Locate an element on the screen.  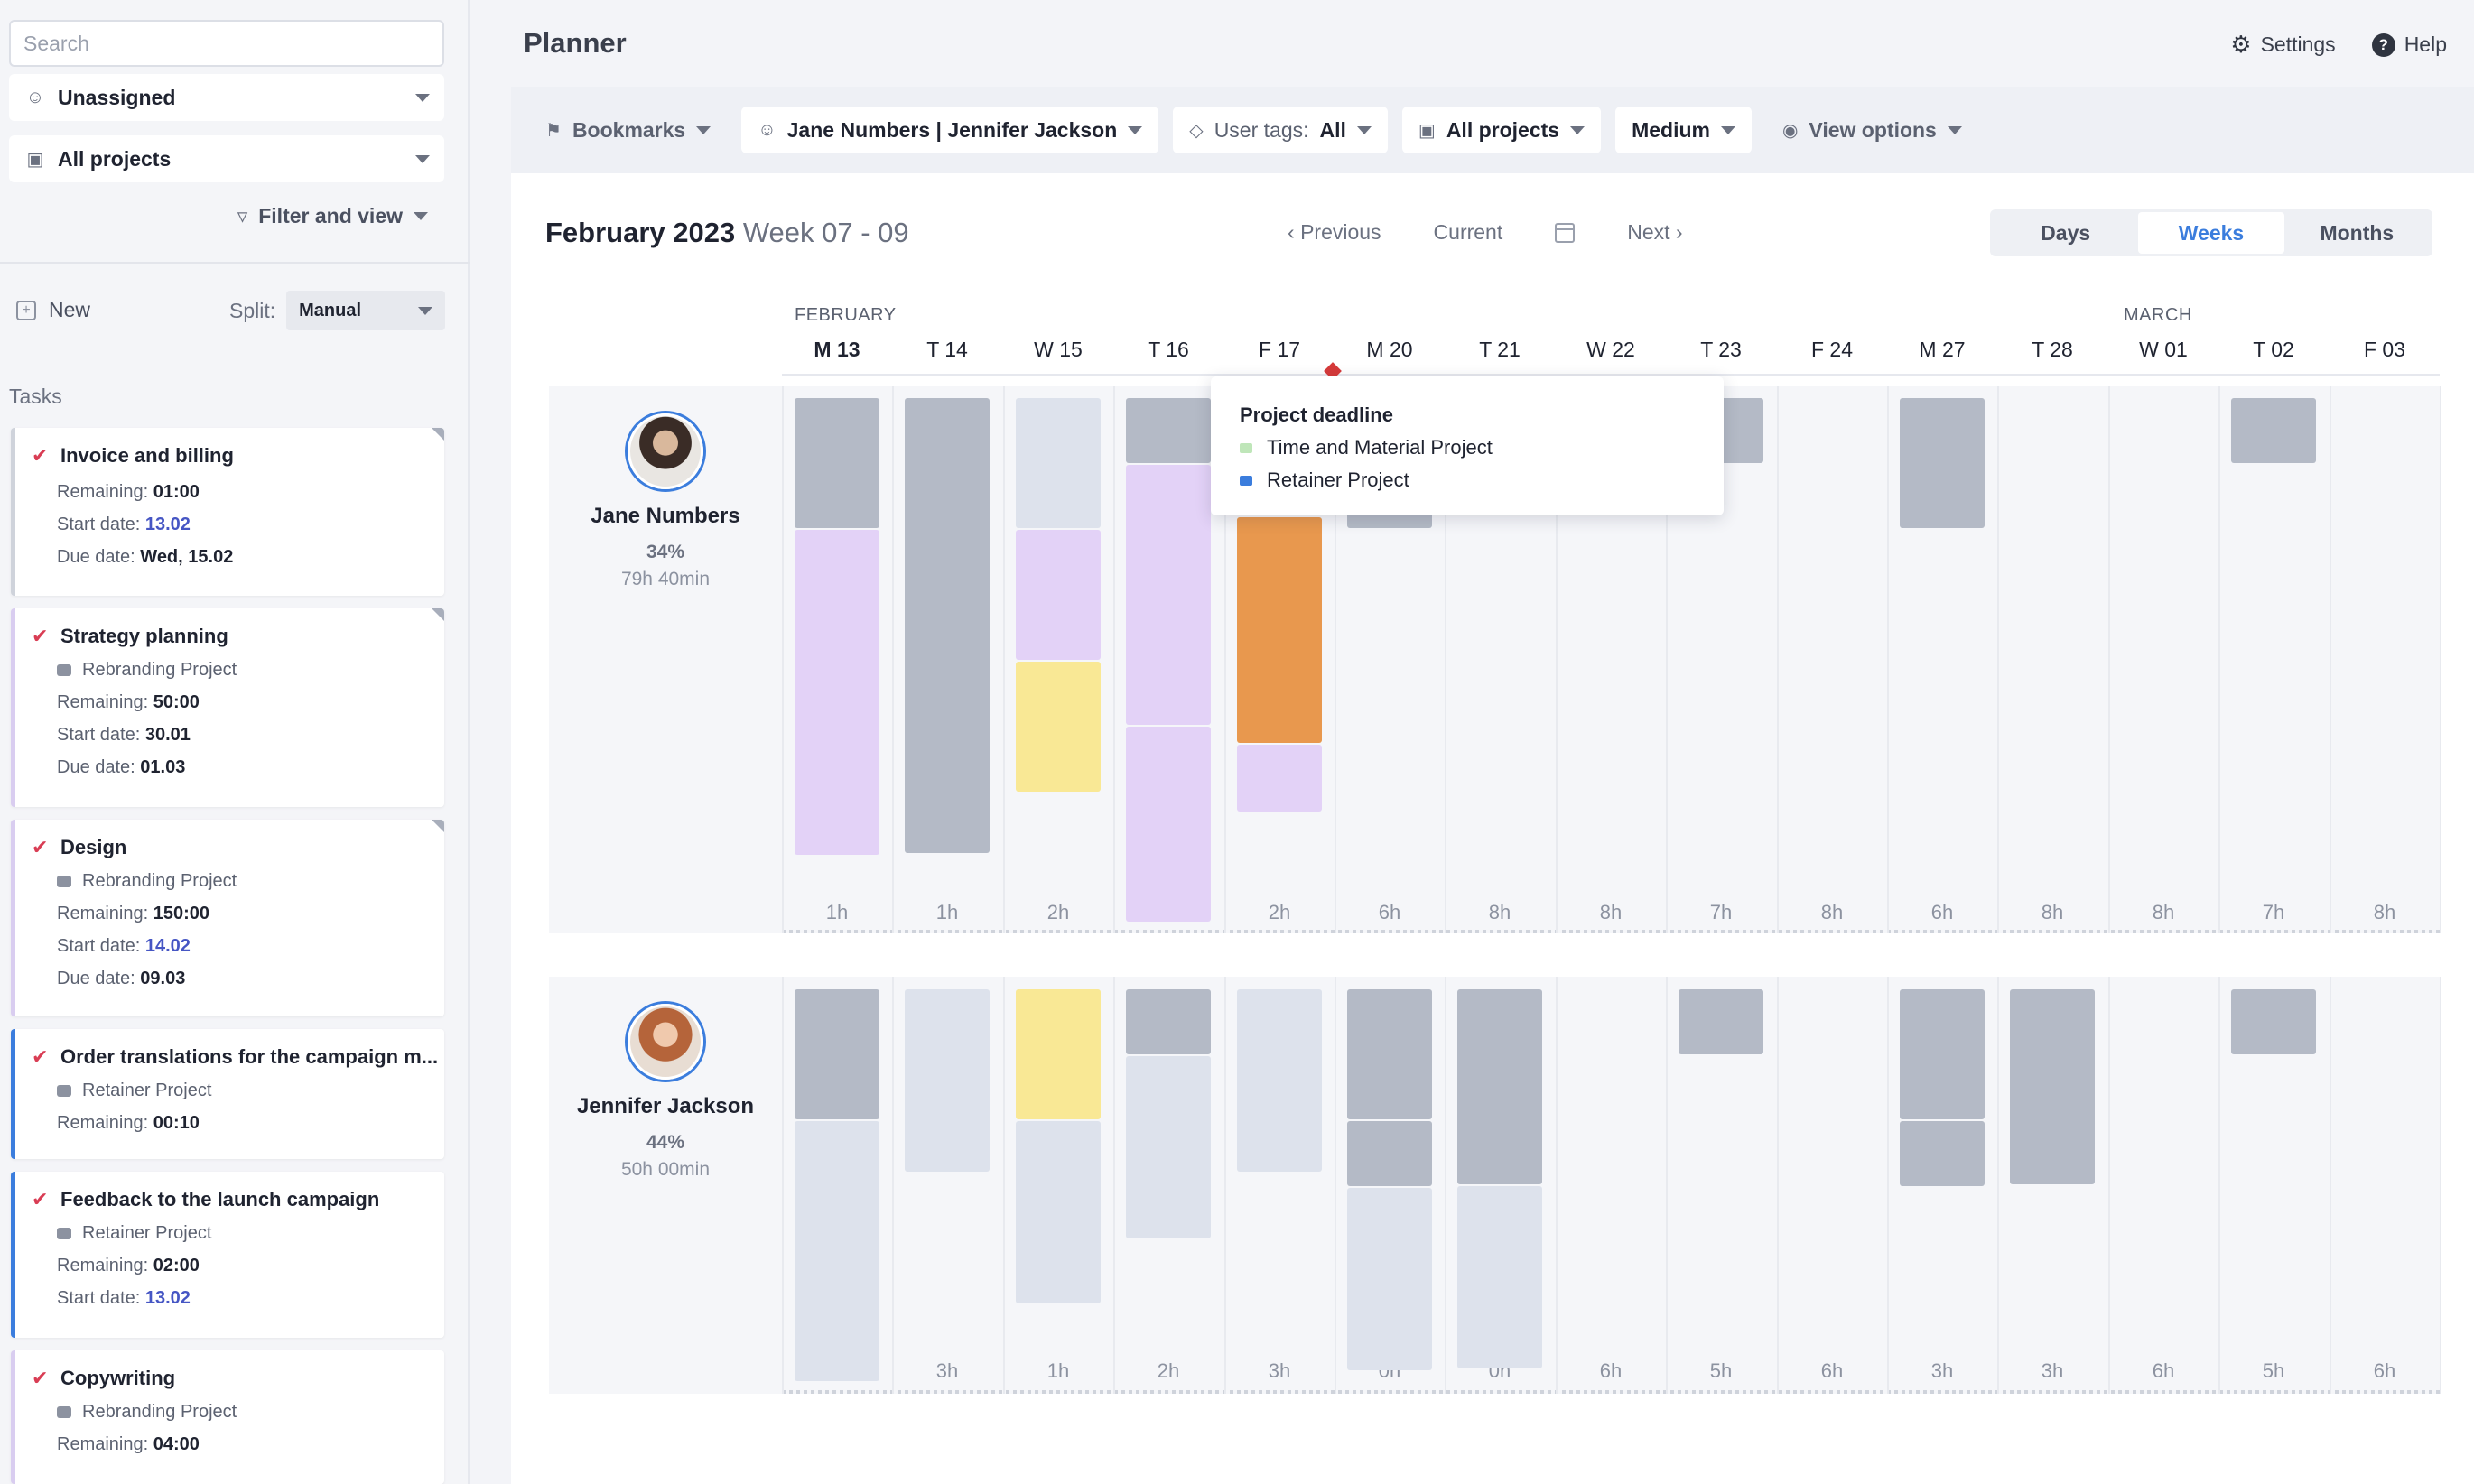
search-input: Search is located at coordinates (226, 44).